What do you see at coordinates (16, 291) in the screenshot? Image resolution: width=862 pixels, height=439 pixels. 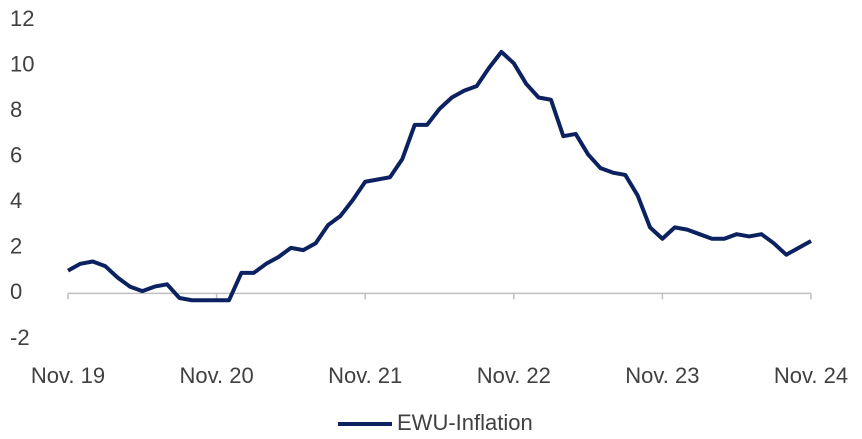 I see `y-tick-label: 0` at bounding box center [16, 291].